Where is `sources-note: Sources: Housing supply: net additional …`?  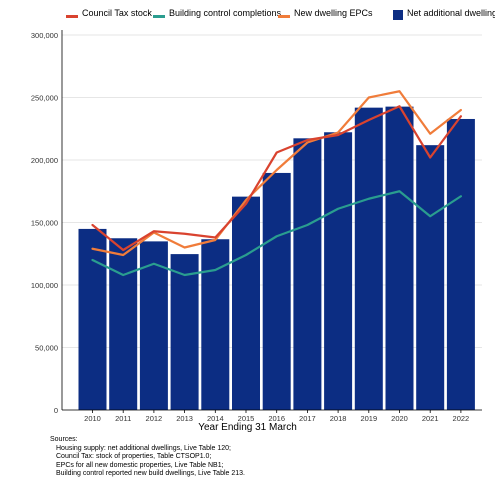 sources-note: Sources: Housing supply: net additional … is located at coordinates (147, 457).